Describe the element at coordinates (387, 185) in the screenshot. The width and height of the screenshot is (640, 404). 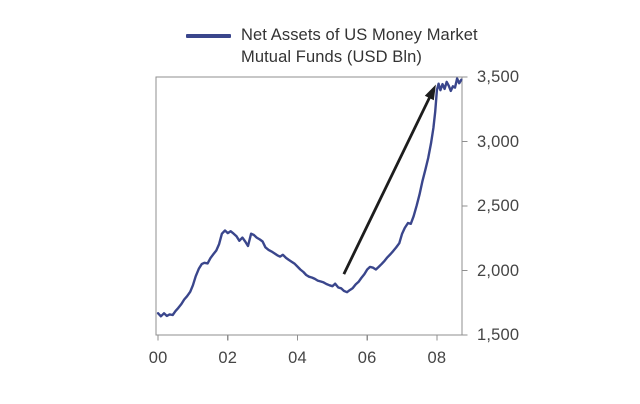
I see `trend-arrow-shaft` at that location.